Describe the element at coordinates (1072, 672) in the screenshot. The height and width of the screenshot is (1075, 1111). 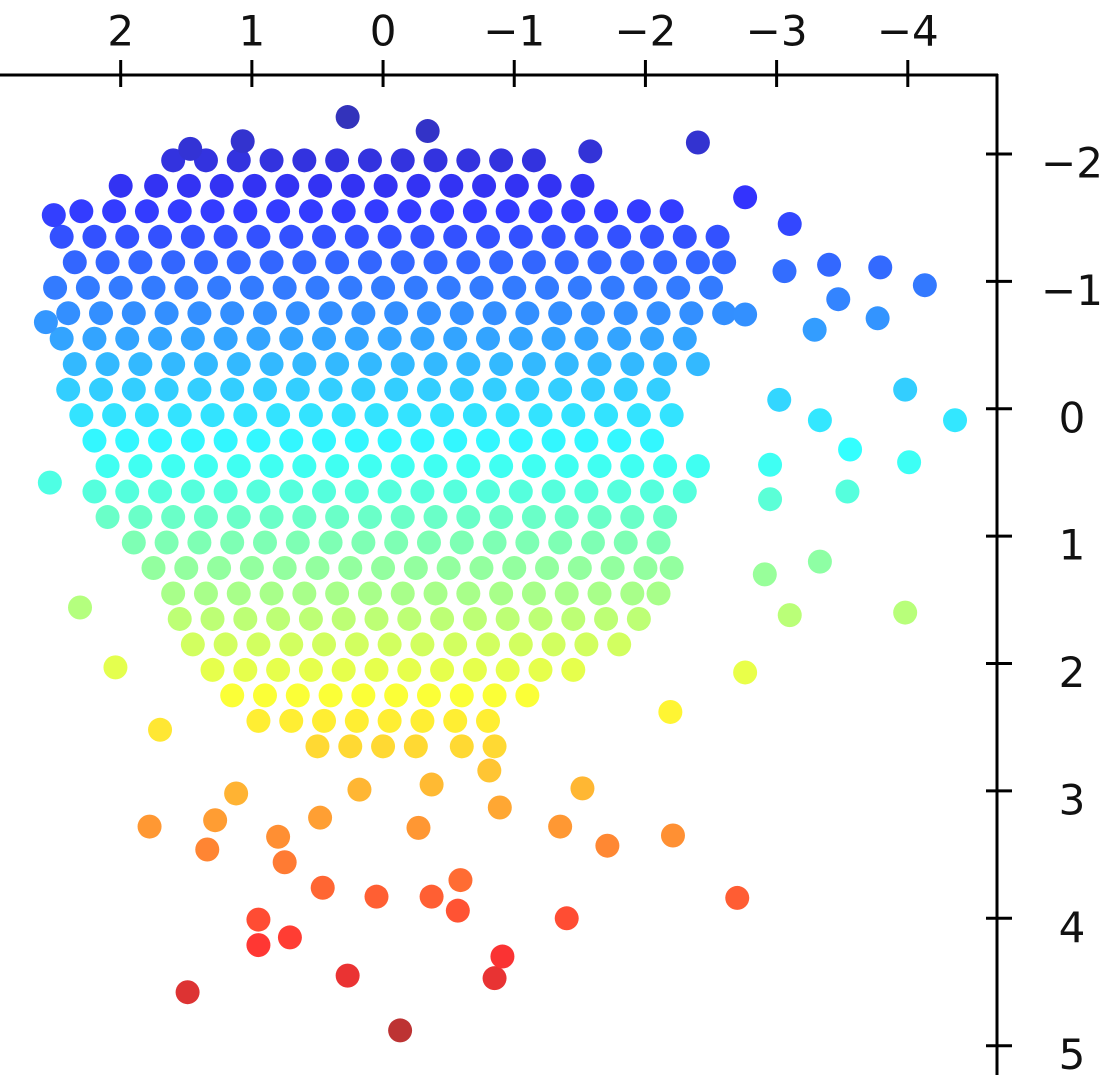
I see `y-tick-label: 2` at that location.